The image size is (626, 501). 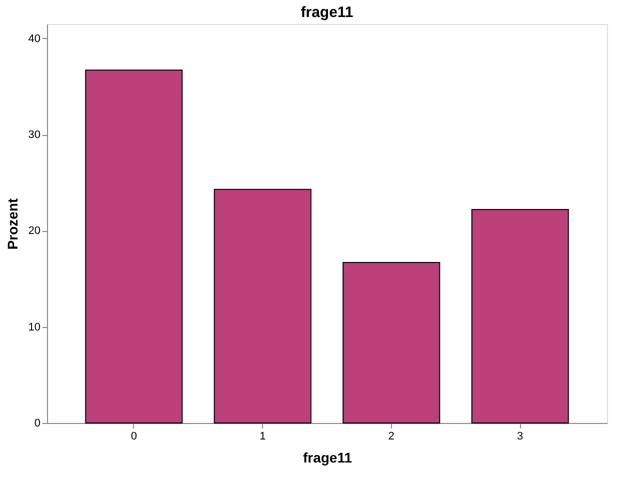 I want to click on x-tick-label: 1, so click(x=263, y=436).